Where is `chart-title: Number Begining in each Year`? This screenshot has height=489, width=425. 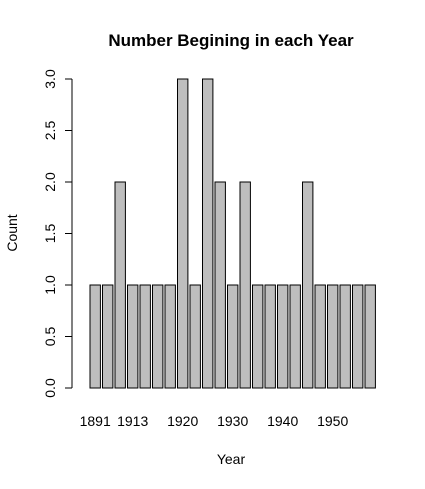
chart-title: Number Begining in each Year is located at coordinates (231, 40).